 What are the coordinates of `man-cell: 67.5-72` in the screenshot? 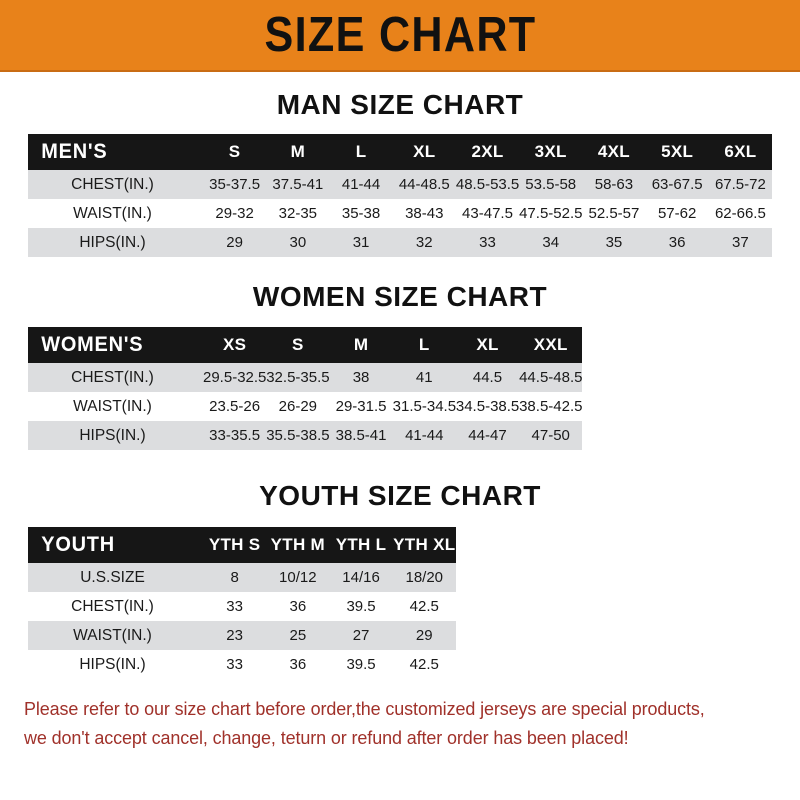 It's located at (740, 184).